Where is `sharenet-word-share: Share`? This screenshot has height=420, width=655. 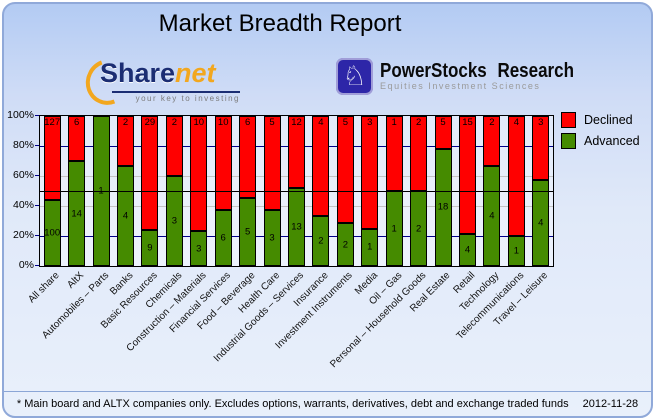
sharenet-word-share: Share is located at coordinates (138, 73).